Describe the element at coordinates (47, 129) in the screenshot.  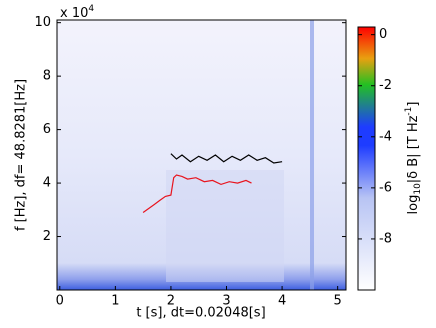
I see `y-tick-label: 6` at that location.